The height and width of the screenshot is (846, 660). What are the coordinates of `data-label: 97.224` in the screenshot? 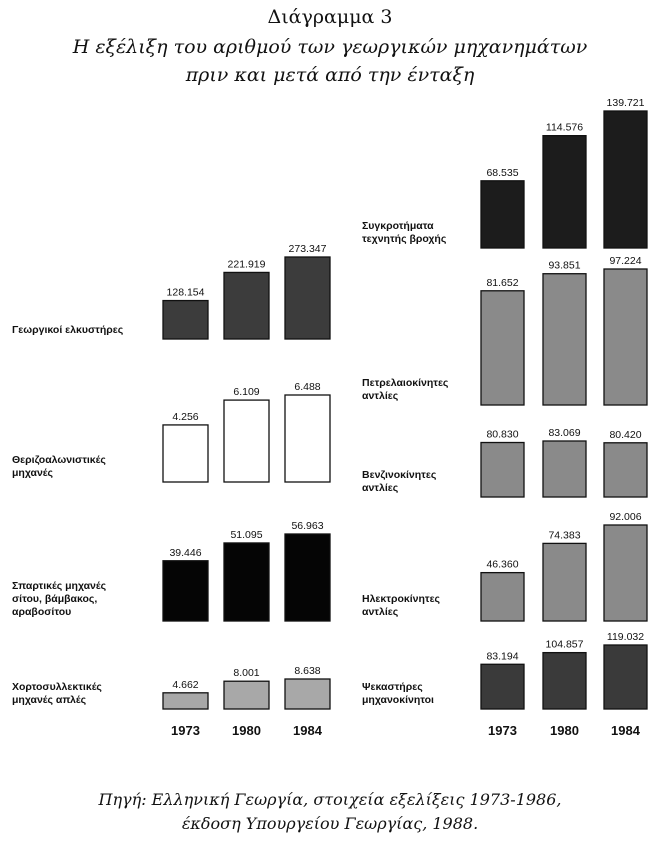 It's located at (625, 261).